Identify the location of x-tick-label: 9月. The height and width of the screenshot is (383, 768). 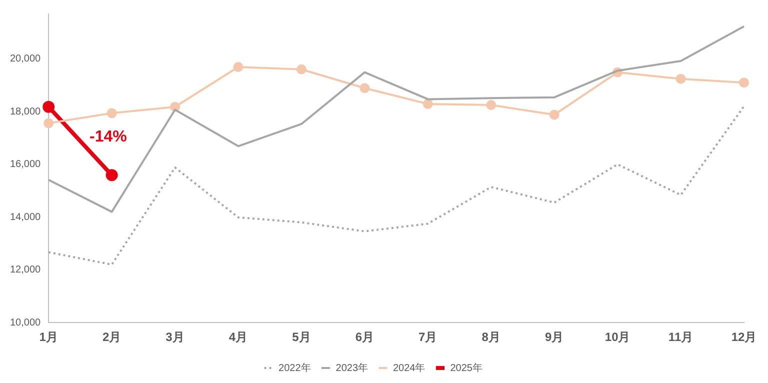
(554, 337).